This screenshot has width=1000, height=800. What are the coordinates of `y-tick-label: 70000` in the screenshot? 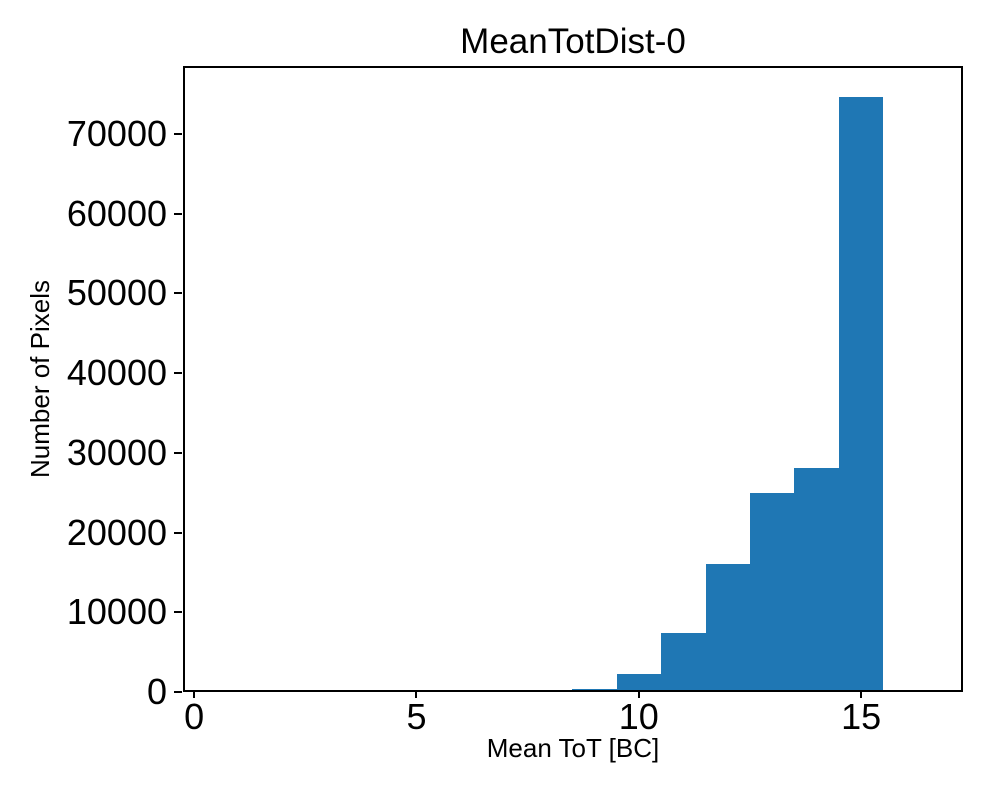 It's located at (116, 133).